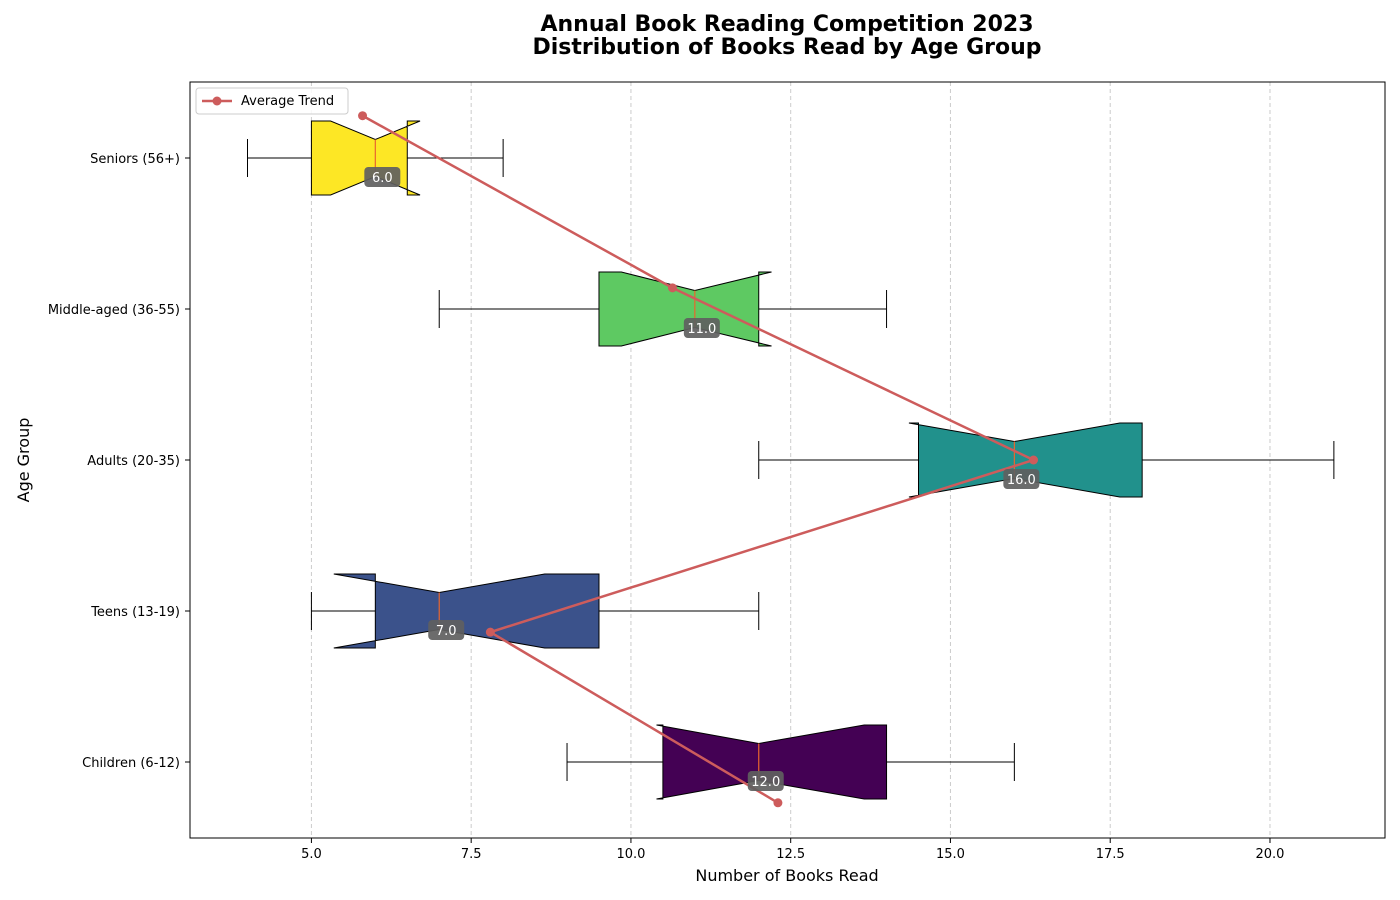 The height and width of the screenshot is (900, 1400). I want to click on median-label: 7.0, so click(446, 631).